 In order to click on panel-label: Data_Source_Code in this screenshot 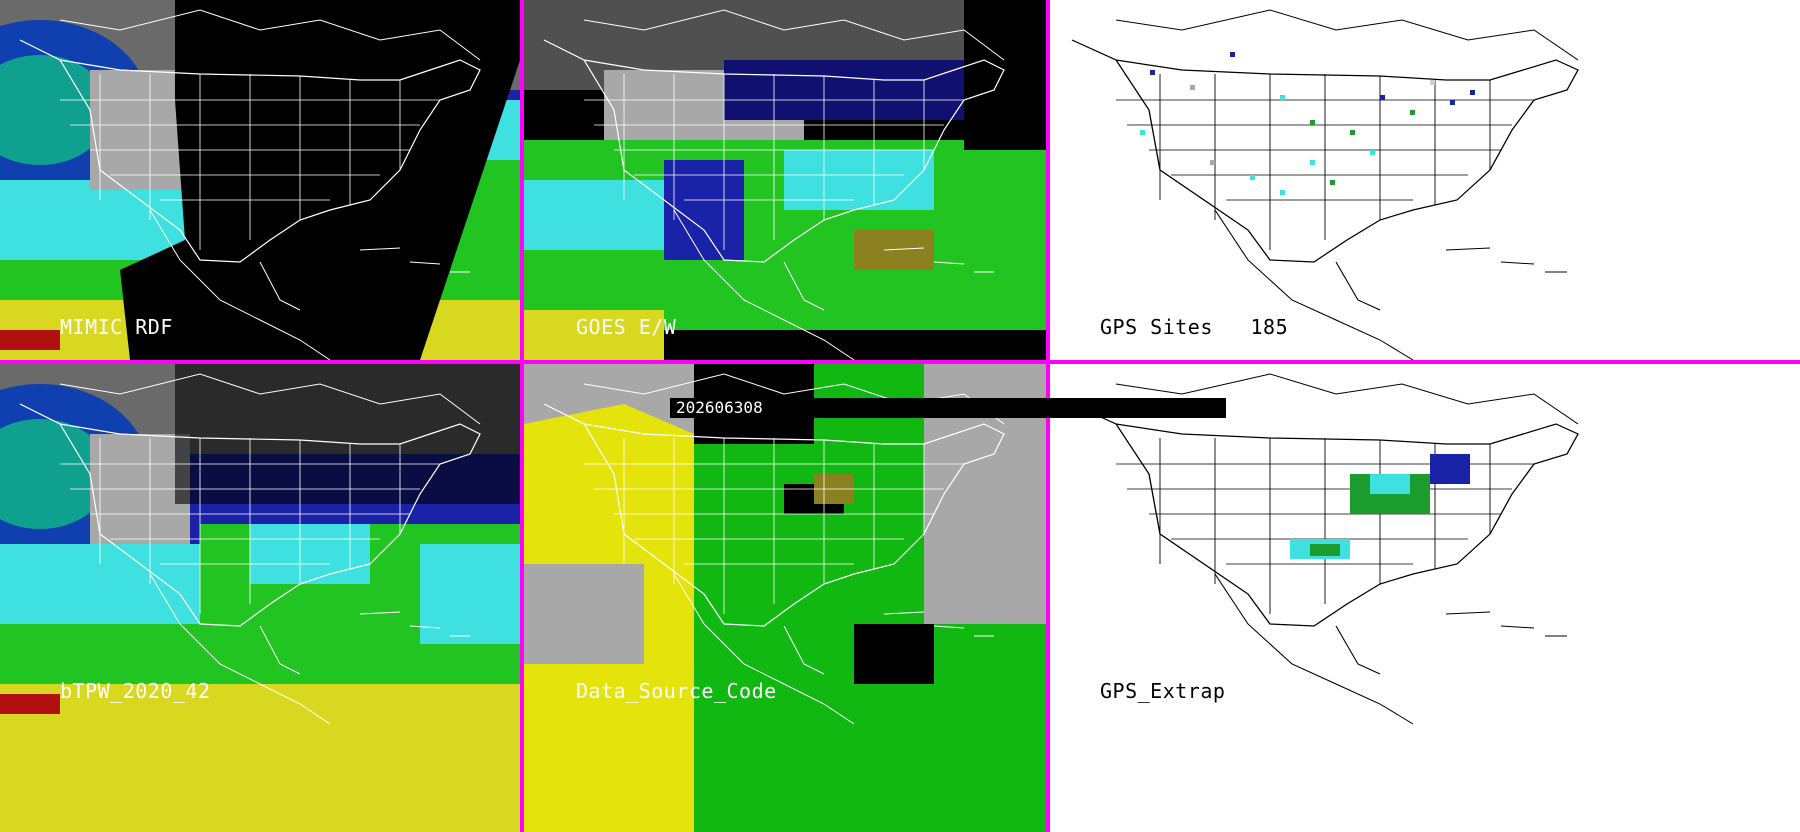, I will do `click(676, 691)`.